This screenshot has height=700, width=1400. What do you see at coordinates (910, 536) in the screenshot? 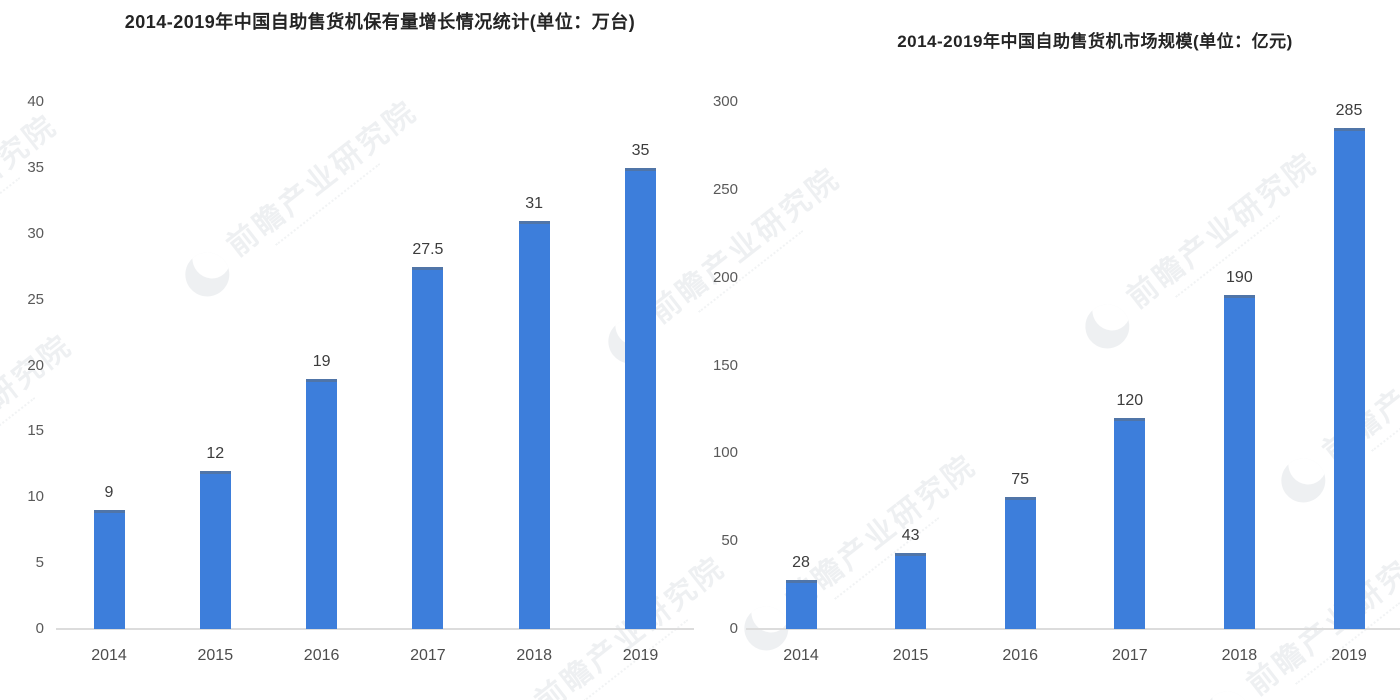
I see `bar-value-label: 43` at bounding box center [910, 536].